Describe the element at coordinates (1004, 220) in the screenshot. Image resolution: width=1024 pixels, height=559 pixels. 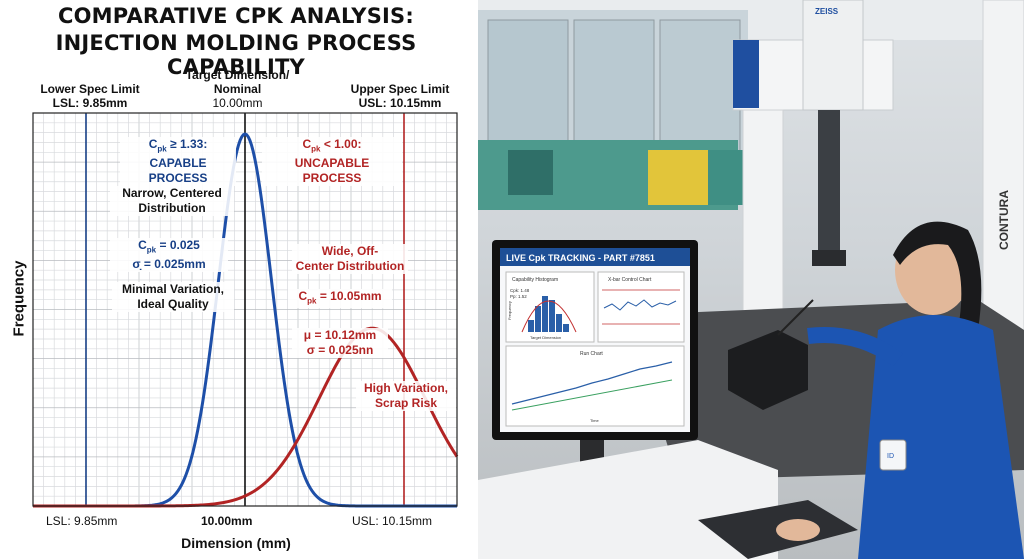
I see `contura-text: CONTURA` at that location.